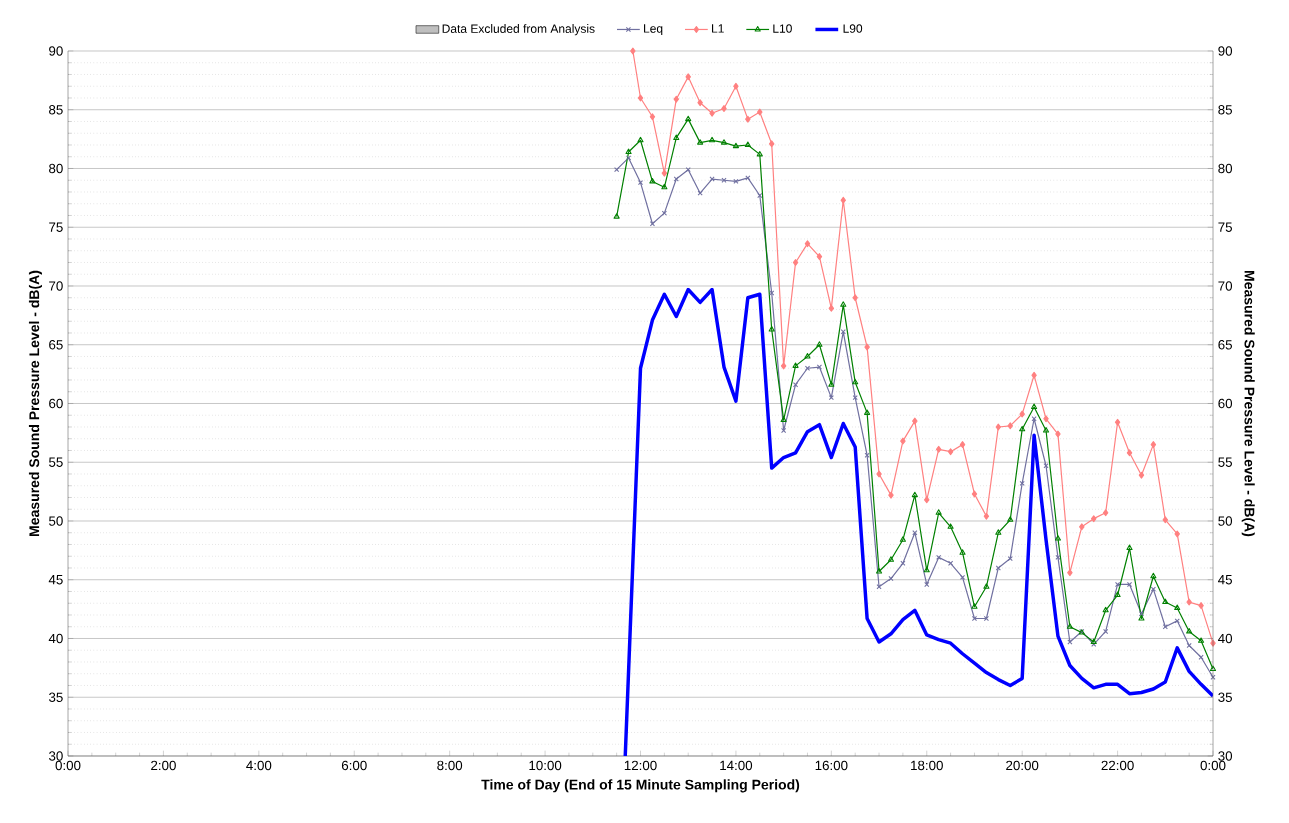 The height and width of the screenshot is (823, 1289). Describe the element at coordinates (56, 345) in the screenshot. I see `y-tick-label: 65` at that location.